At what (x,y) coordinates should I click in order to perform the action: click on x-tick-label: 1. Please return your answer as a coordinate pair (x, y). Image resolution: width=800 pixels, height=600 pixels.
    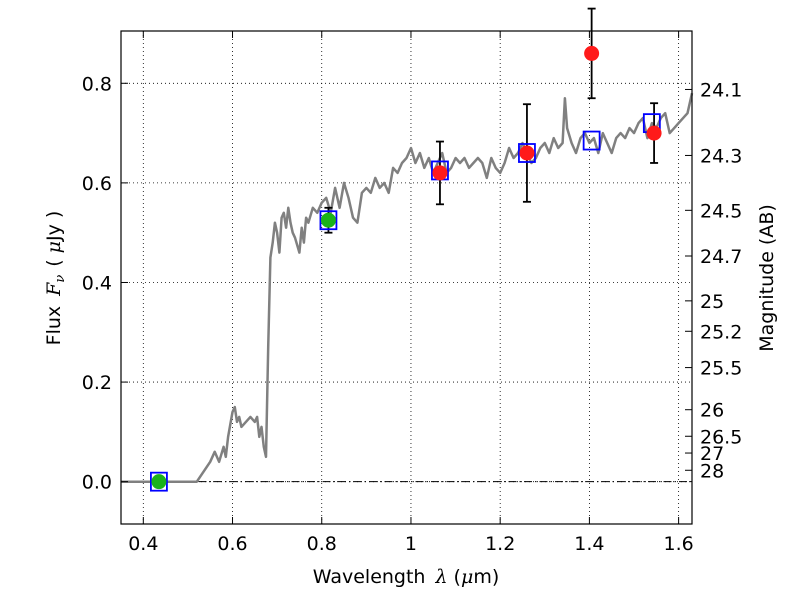
    Looking at the image, I should click on (411, 544).